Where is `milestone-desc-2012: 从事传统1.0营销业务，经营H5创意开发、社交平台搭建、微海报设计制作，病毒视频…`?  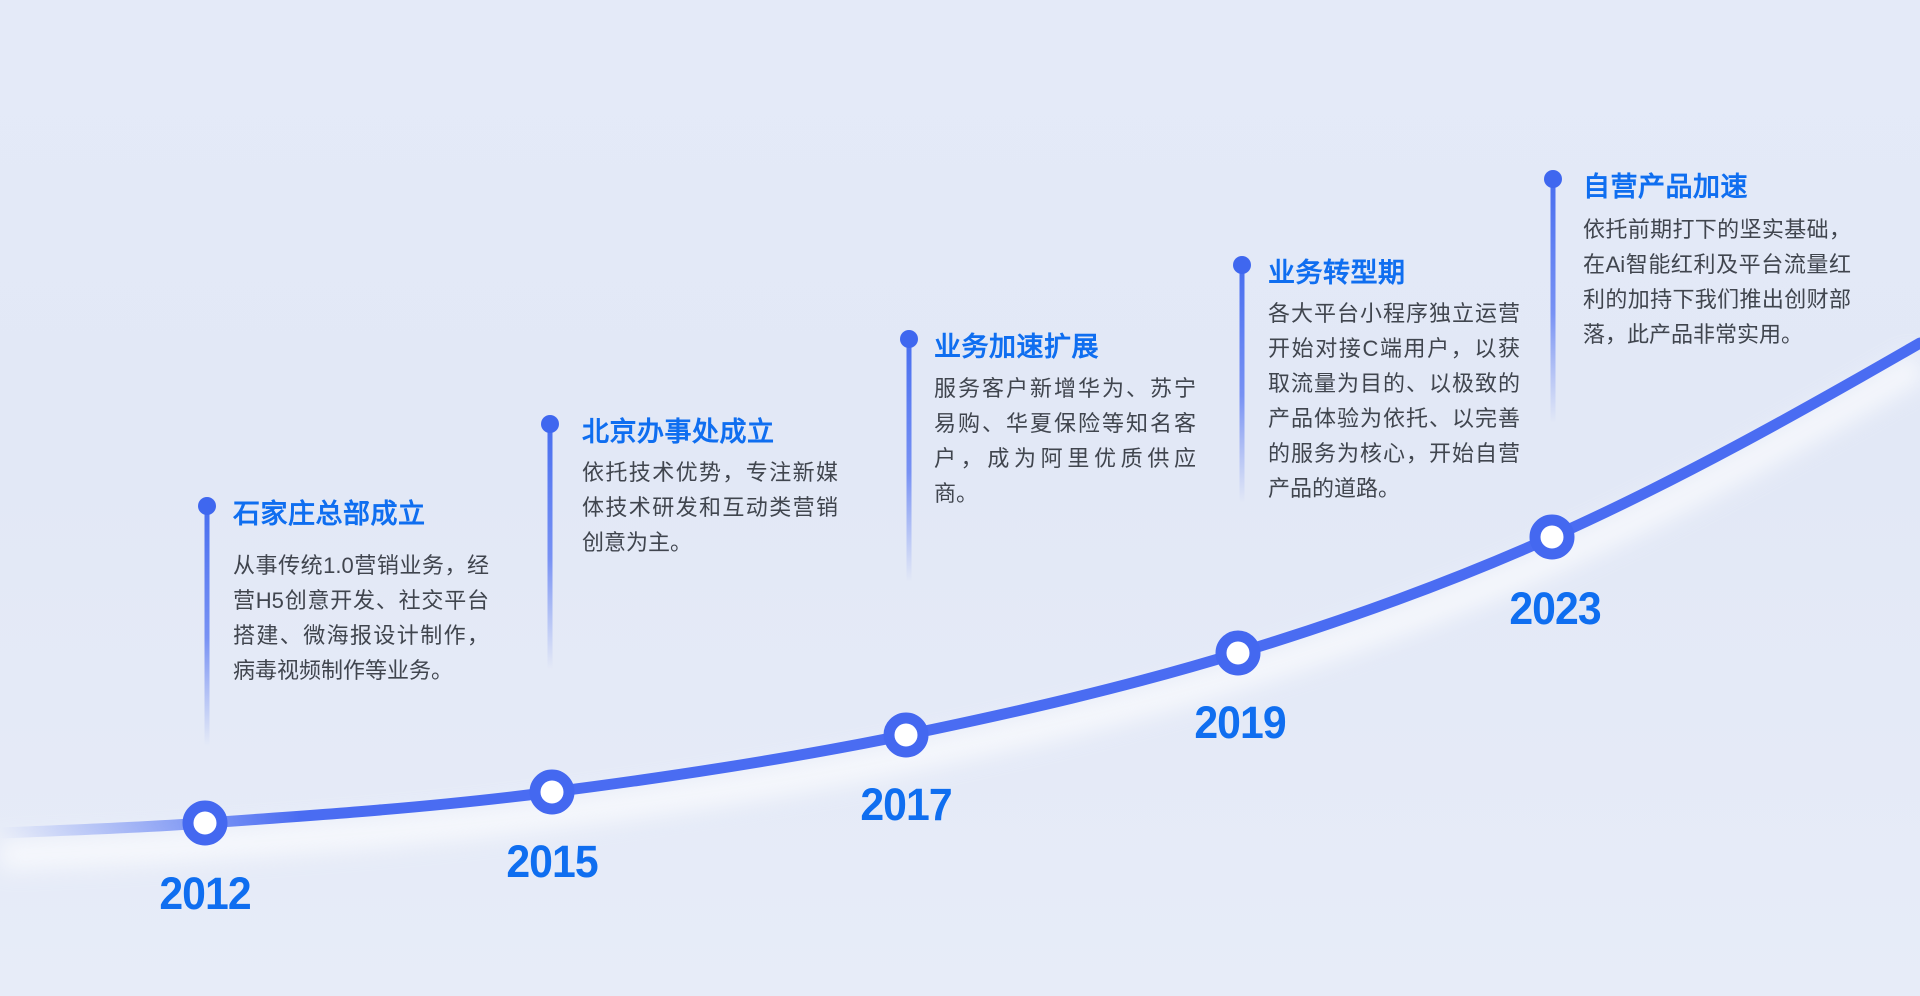
milestone-desc-2012: 从事传统1.0营销业务，经营H5创意开发、社交平台搭建、微海报设计制作，病毒视频… is located at coordinates (361, 618).